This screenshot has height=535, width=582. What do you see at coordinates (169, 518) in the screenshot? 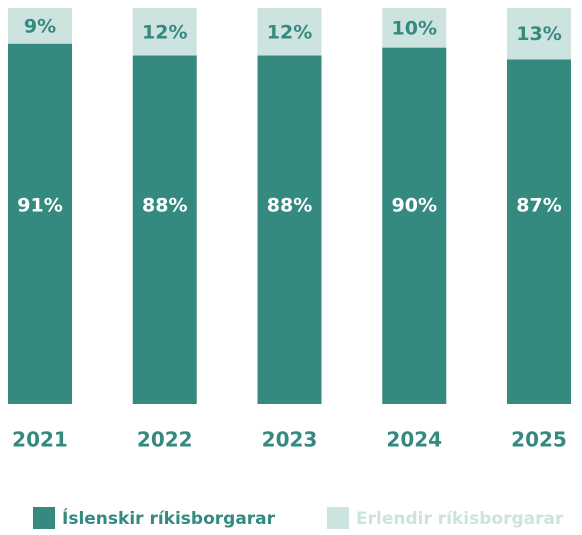
I see `legend-label: Íslenskir ríkisborgarar` at bounding box center [169, 518].